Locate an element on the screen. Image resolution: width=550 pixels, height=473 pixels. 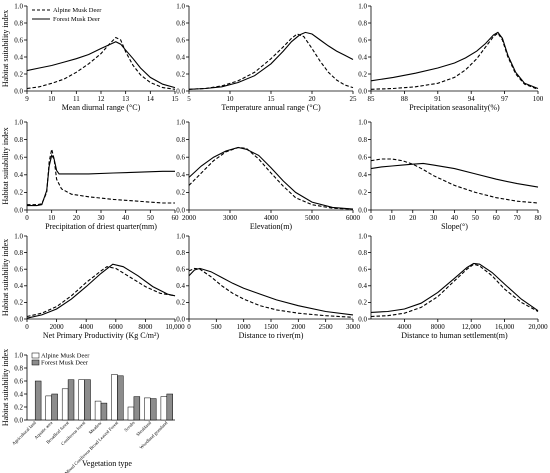
x-tick-label: 94 is located at coordinates (472, 99).